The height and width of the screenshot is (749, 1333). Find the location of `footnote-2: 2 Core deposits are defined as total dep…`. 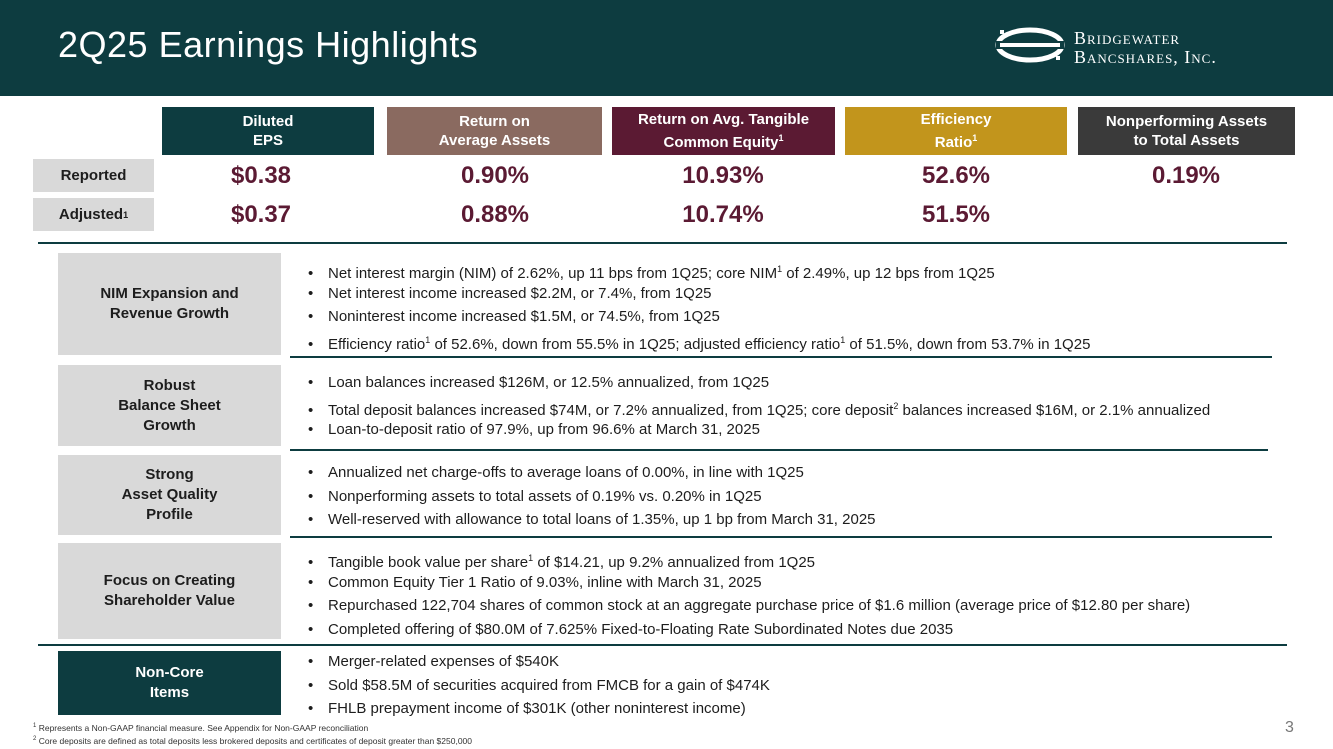

footnote-2: 2 Core deposits are defined as total dep… is located at coordinates (253, 740).